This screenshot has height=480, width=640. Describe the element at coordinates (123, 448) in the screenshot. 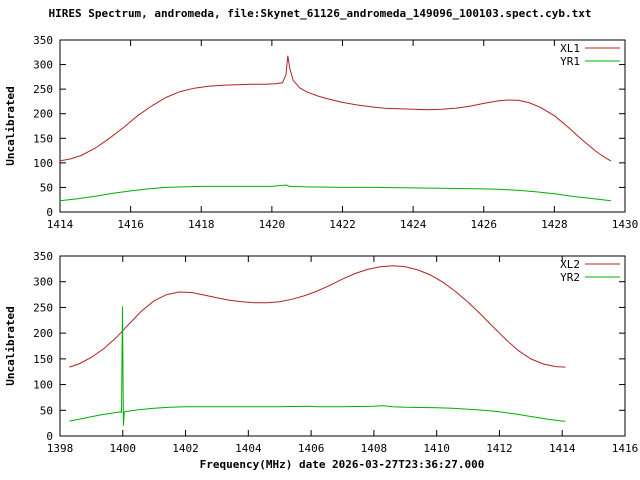

I see `x-tick-label: 1400` at that location.